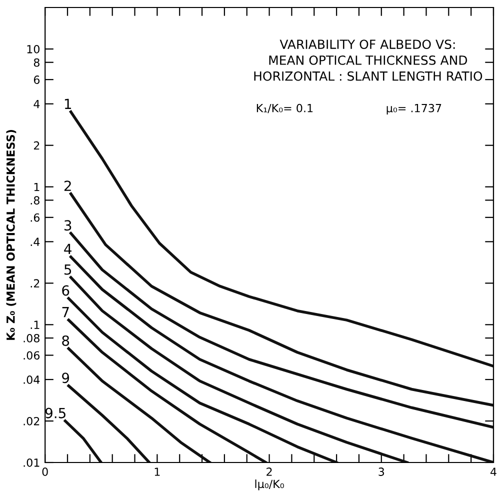  Describe the element at coordinates (269, 485) in the screenshot. I see `x-axis-title: lμ₀/K₀` at that location.